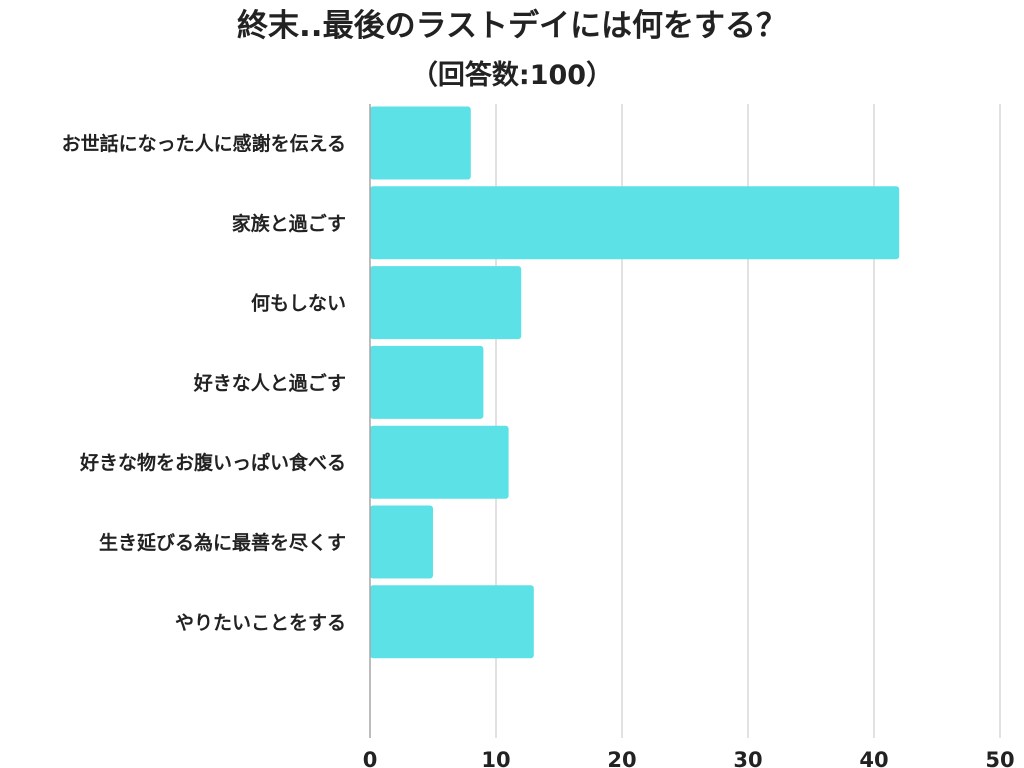  I want to click on tick-label-30: 30, so click(747, 758).